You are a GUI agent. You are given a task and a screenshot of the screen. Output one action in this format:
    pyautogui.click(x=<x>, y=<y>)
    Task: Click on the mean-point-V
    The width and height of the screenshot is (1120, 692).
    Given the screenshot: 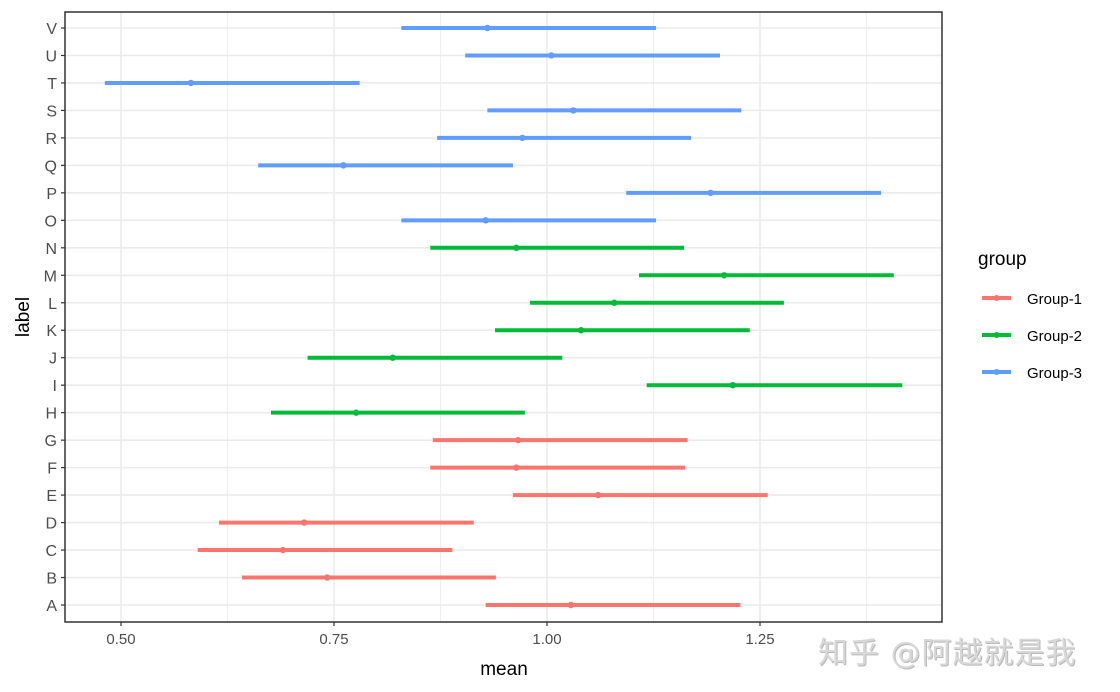 What is the action you would take?
    pyautogui.click(x=487, y=28)
    